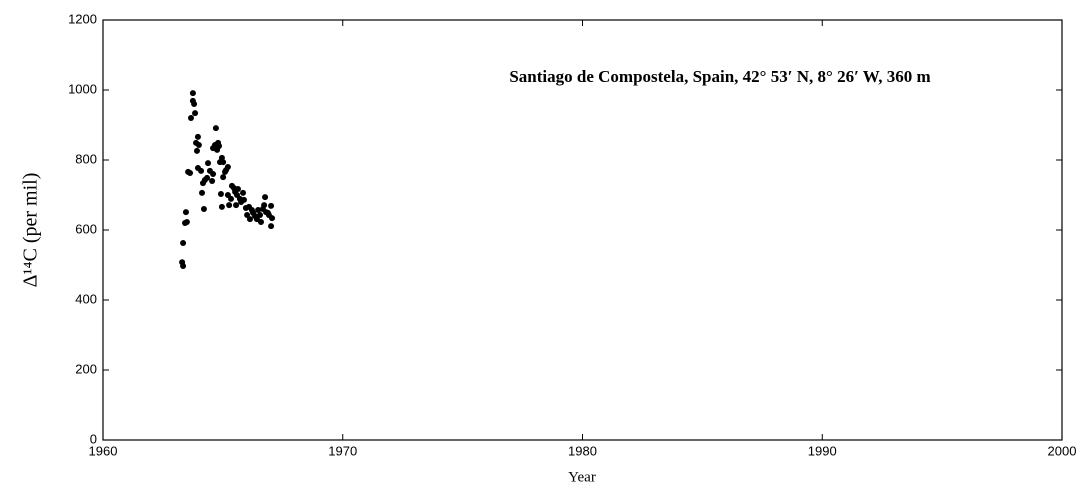  Describe the element at coordinates (82, 88) in the screenshot. I see `y-tick-label: 1000` at that location.